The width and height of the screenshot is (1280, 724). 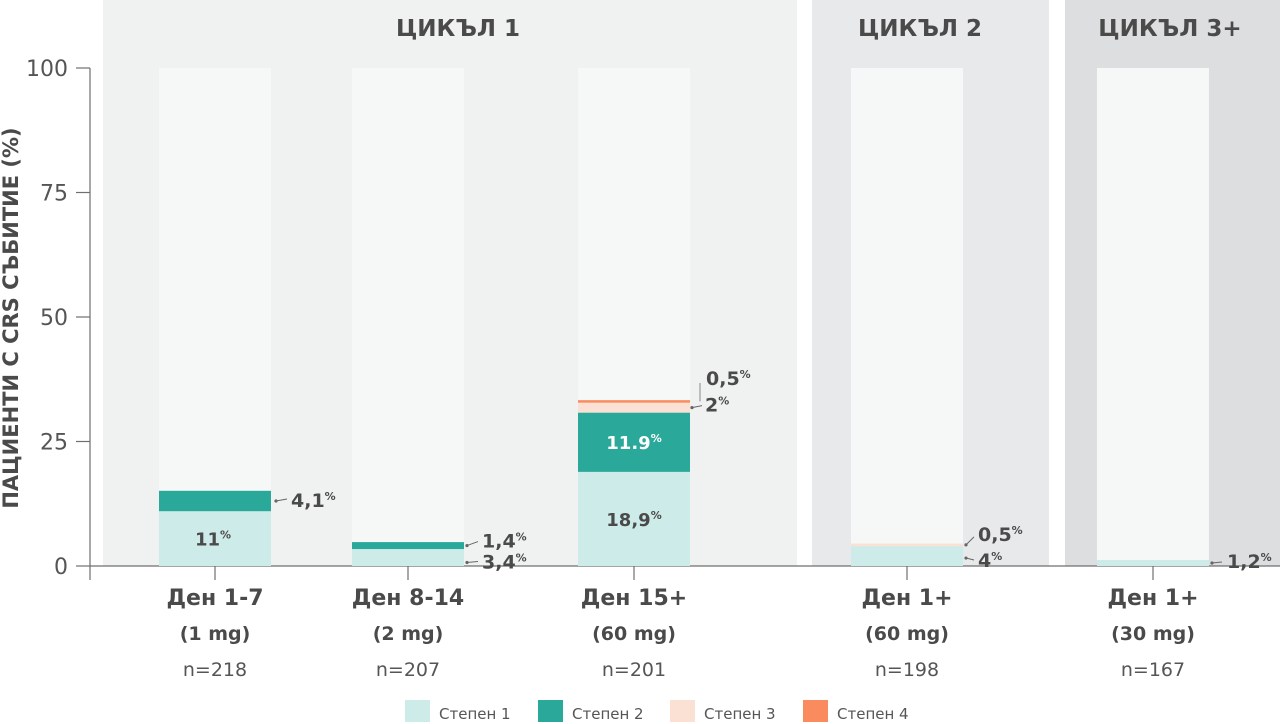 I want to click on panel-title: ЦИКЪЛ 1, so click(x=458, y=29).